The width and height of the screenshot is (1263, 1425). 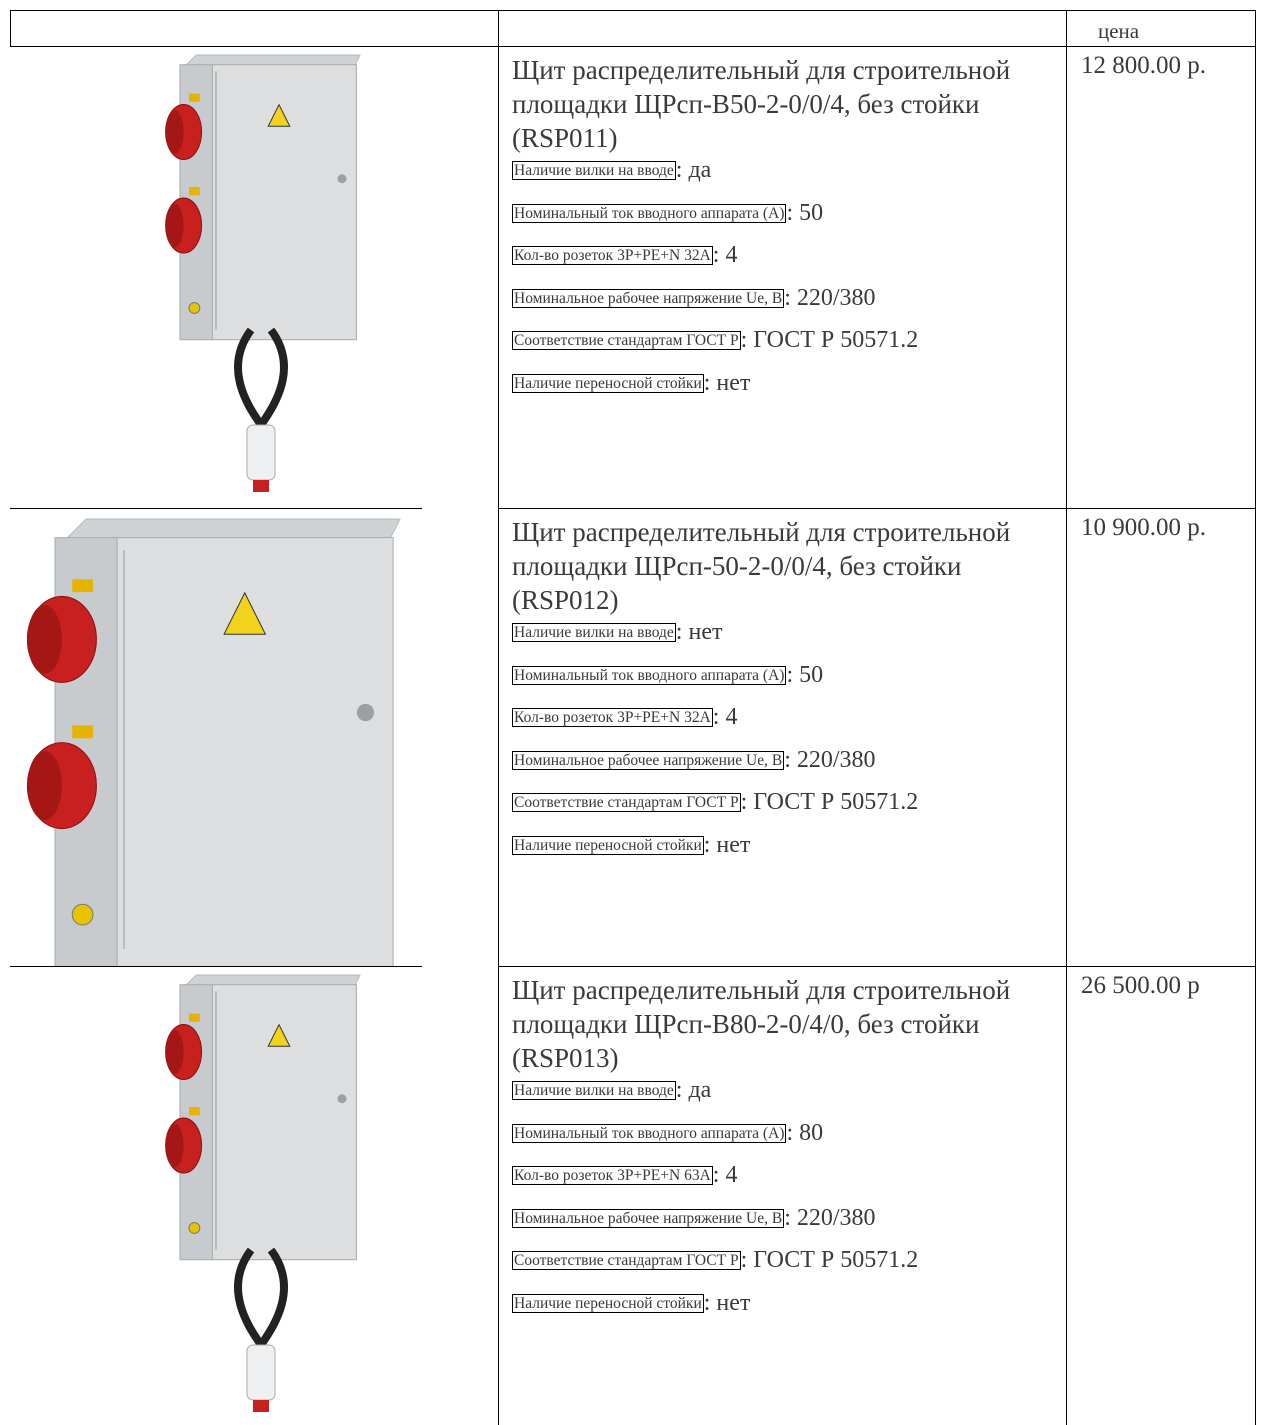 What do you see at coordinates (811, 1132) in the screenshot?
I see `spec-value: 80` at bounding box center [811, 1132].